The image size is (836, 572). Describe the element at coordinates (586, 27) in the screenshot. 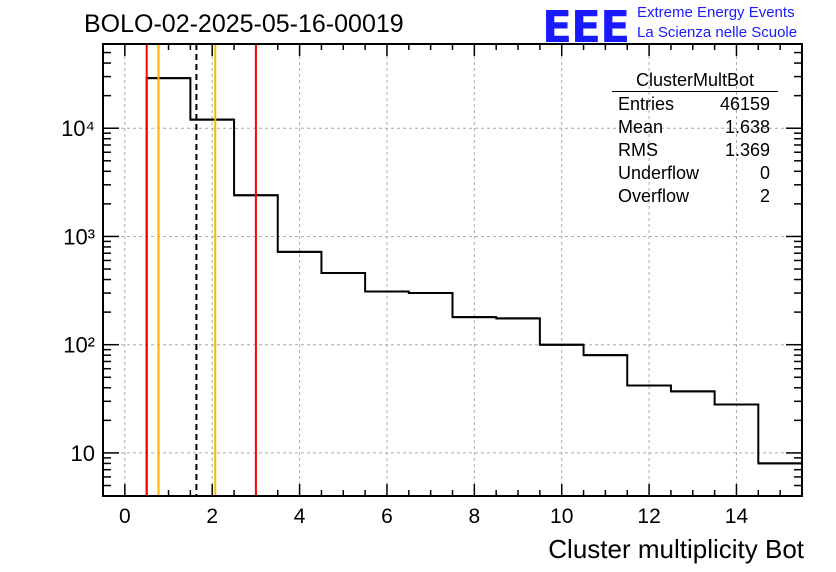

I see `eee-logo: EEE` at that location.